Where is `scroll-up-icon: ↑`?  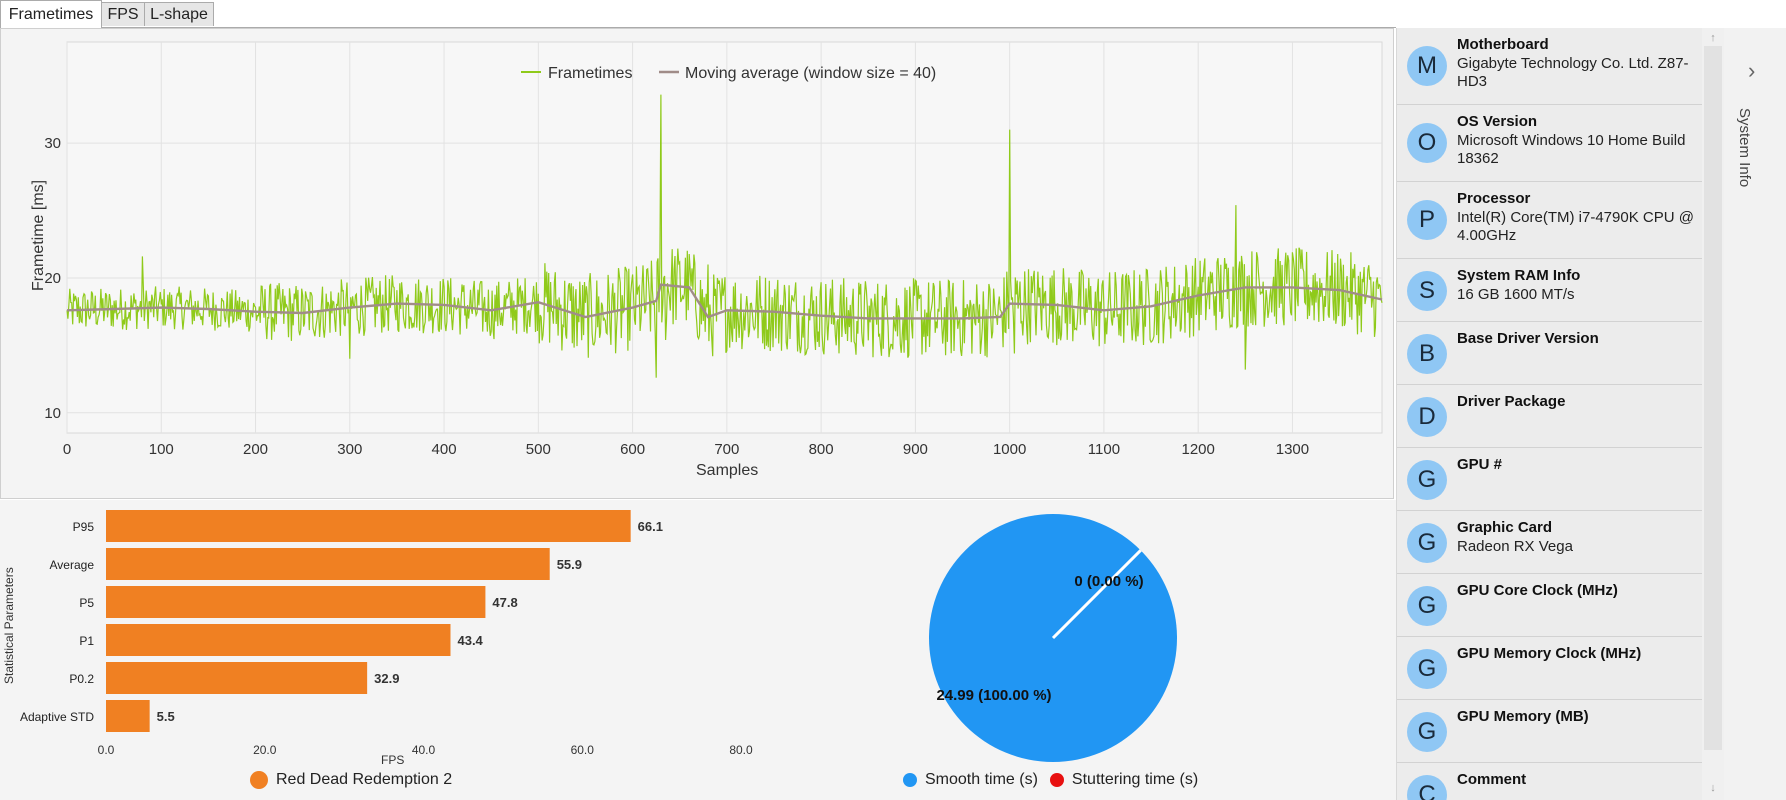 scroll-up-icon: ↑ is located at coordinates (1713, 38).